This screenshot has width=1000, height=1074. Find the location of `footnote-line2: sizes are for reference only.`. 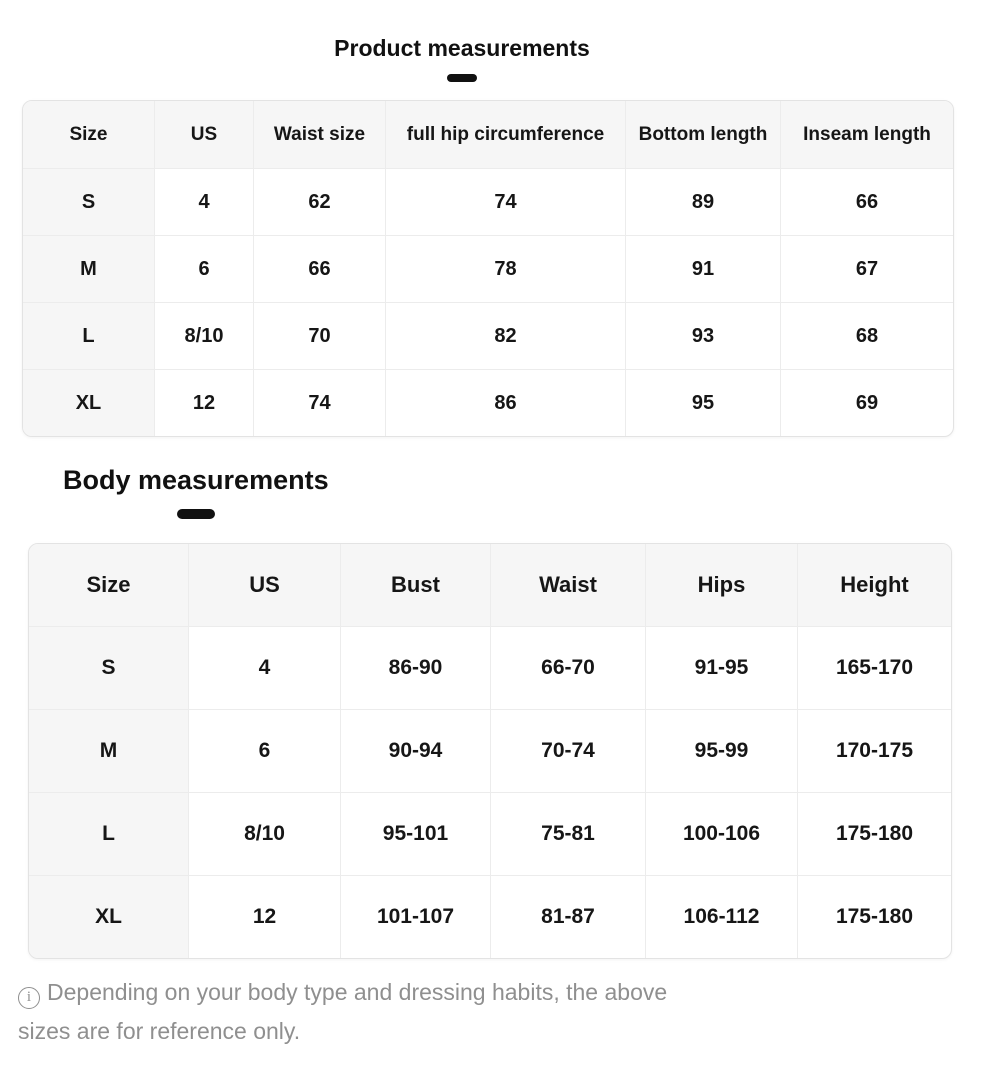

footnote-line2: sizes are for reference only. is located at coordinates (159, 1031).